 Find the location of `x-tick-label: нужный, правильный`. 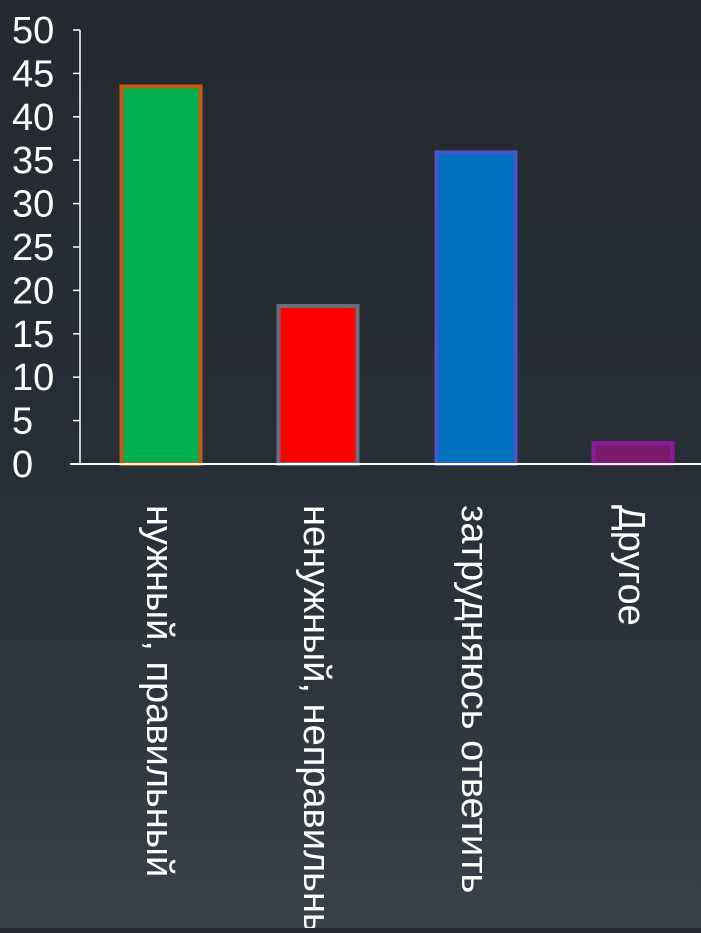

x-tick-label: нужный, правильный is located at coordinates (159, 691).